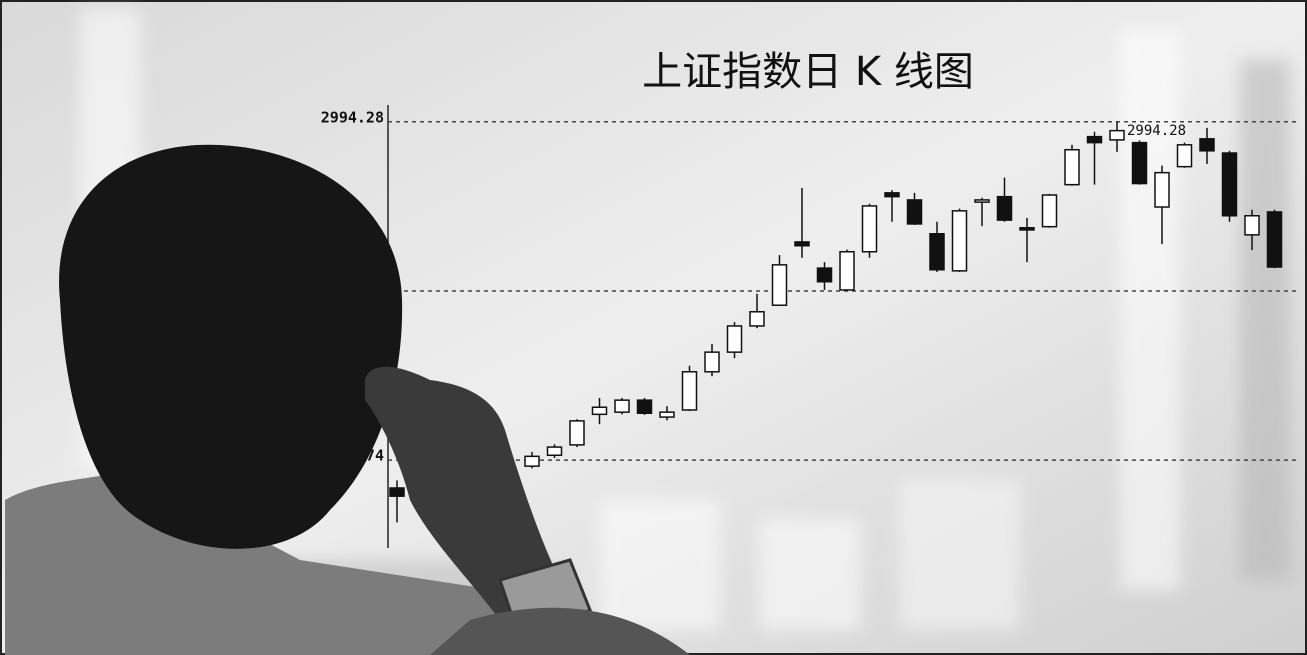 The width and height of the screenshot is (1307, 655). What do you see at coordinates (808, 72) in the screenshot?
I see `chart-title: 上证指数日 K 线图` at bounding box center [808, 72].